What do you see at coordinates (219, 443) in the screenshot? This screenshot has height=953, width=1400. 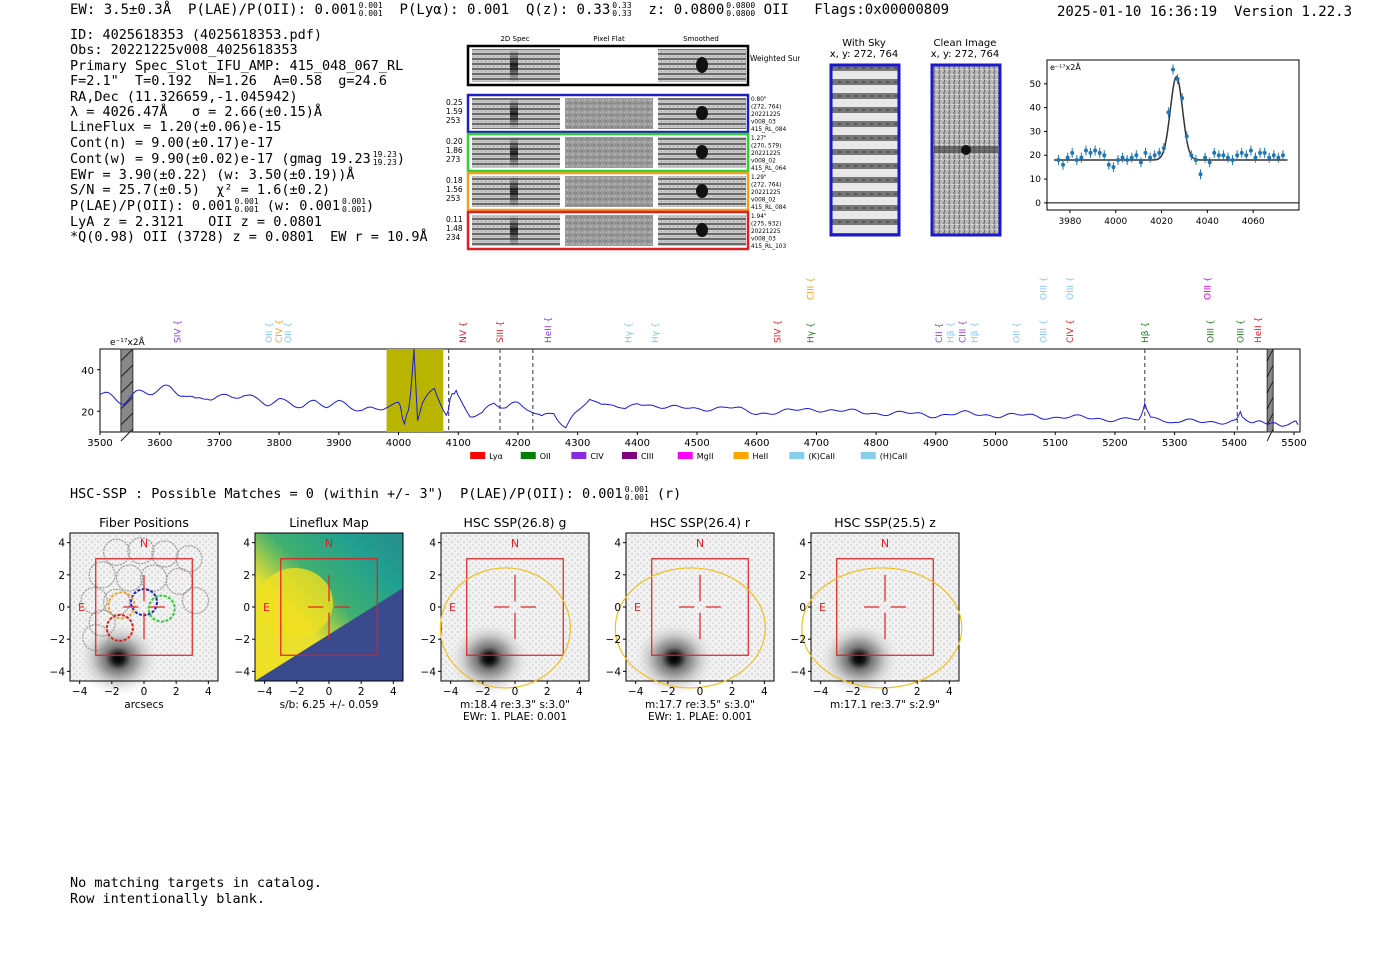 I see `spec-xtick: 3700` at bounding box center [219, 443].